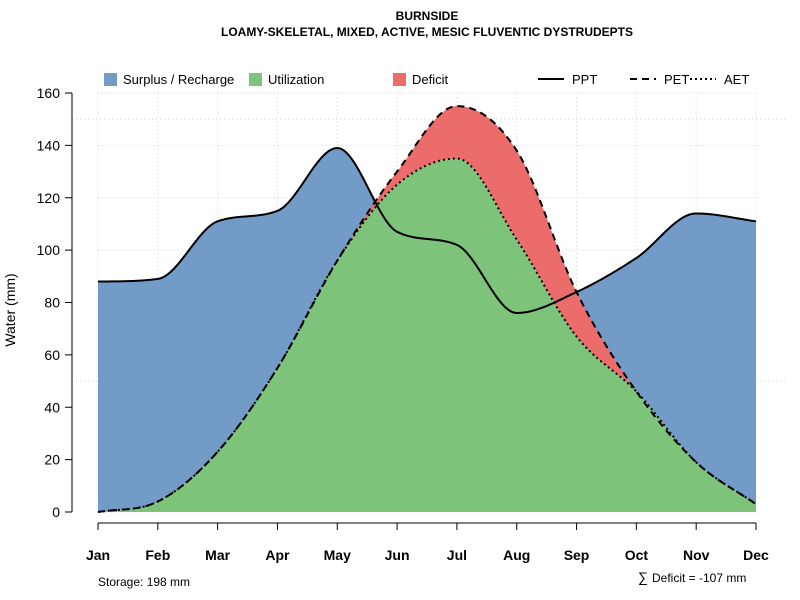 The image size is (800, 600). I want to click on legend-label: AET, so click(736, 79).